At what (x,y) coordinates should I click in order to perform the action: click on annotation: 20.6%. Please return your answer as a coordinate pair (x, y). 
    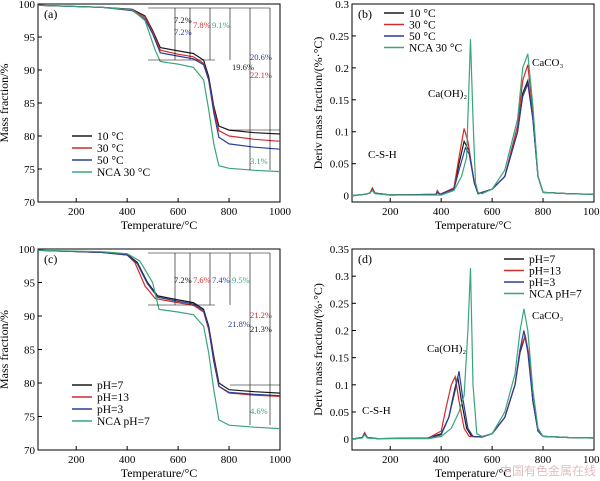
    Looking at the image, I should click on (261, 57).